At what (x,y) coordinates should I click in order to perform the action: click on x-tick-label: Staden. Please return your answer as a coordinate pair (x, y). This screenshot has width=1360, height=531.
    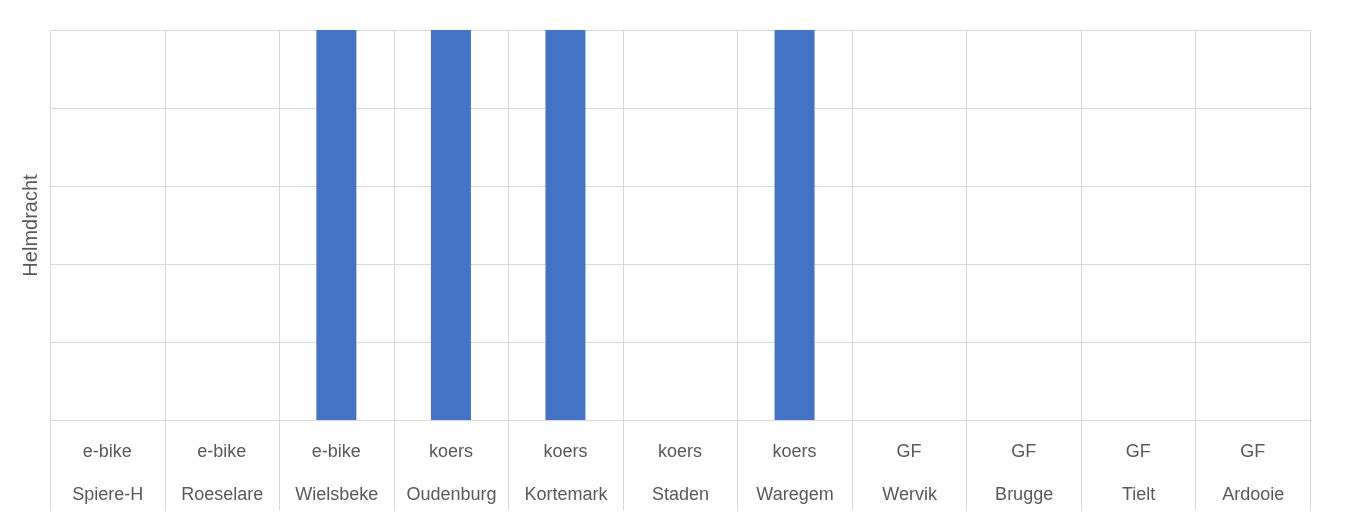
    Looking at the image, I should click on (680, 493).